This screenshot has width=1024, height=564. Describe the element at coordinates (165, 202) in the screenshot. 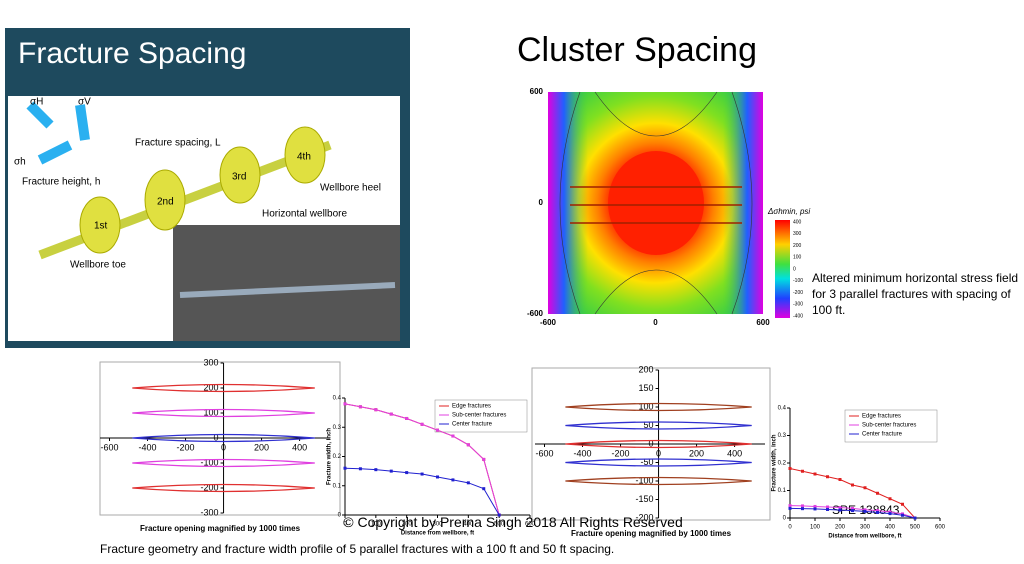

I see `label: 2nd` at that location.